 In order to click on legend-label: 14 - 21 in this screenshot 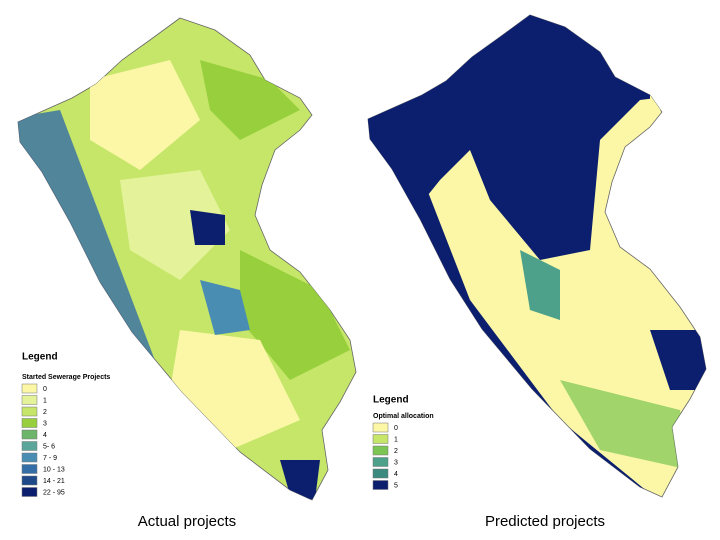, I will do `click(54, 481)`.